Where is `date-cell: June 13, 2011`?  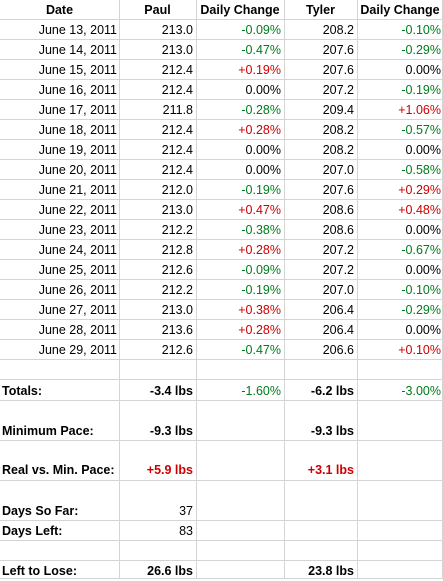
date-cell: June 13, 2011 is located at coordinates (77, 30).